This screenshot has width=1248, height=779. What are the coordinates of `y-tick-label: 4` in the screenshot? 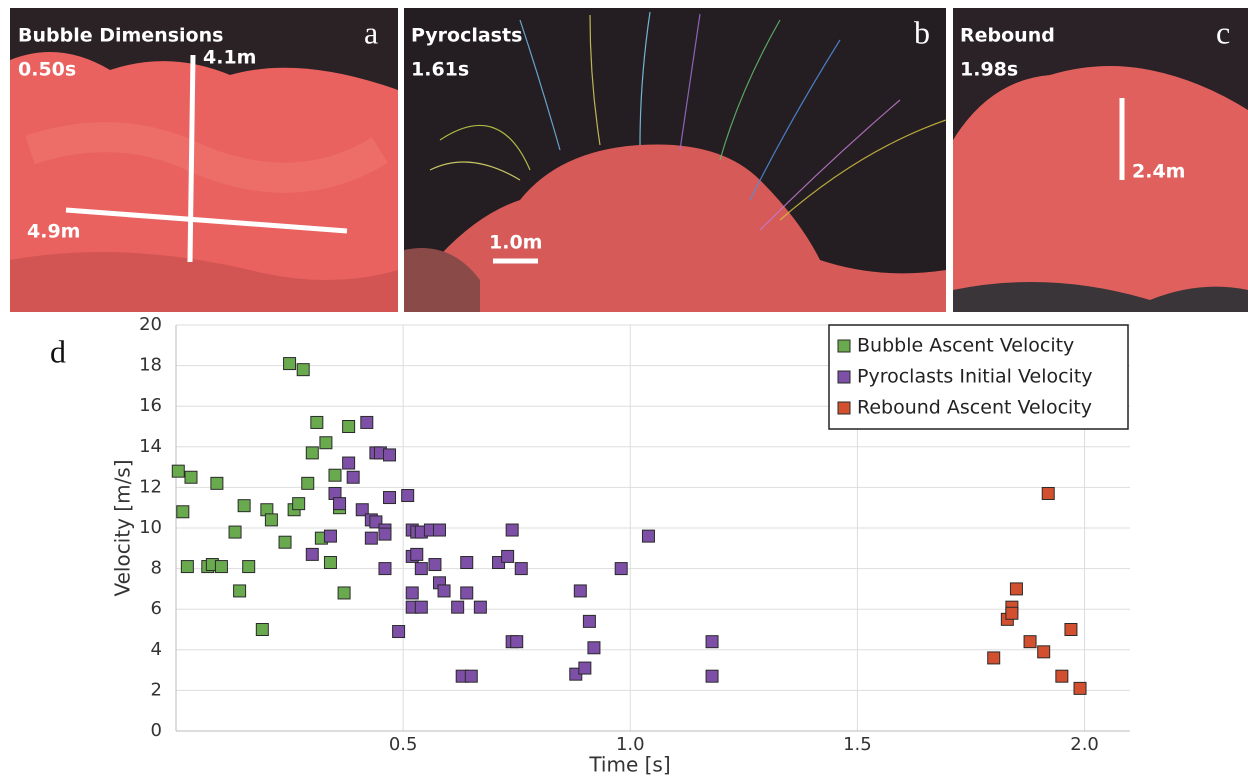 It's located at (156, 649).